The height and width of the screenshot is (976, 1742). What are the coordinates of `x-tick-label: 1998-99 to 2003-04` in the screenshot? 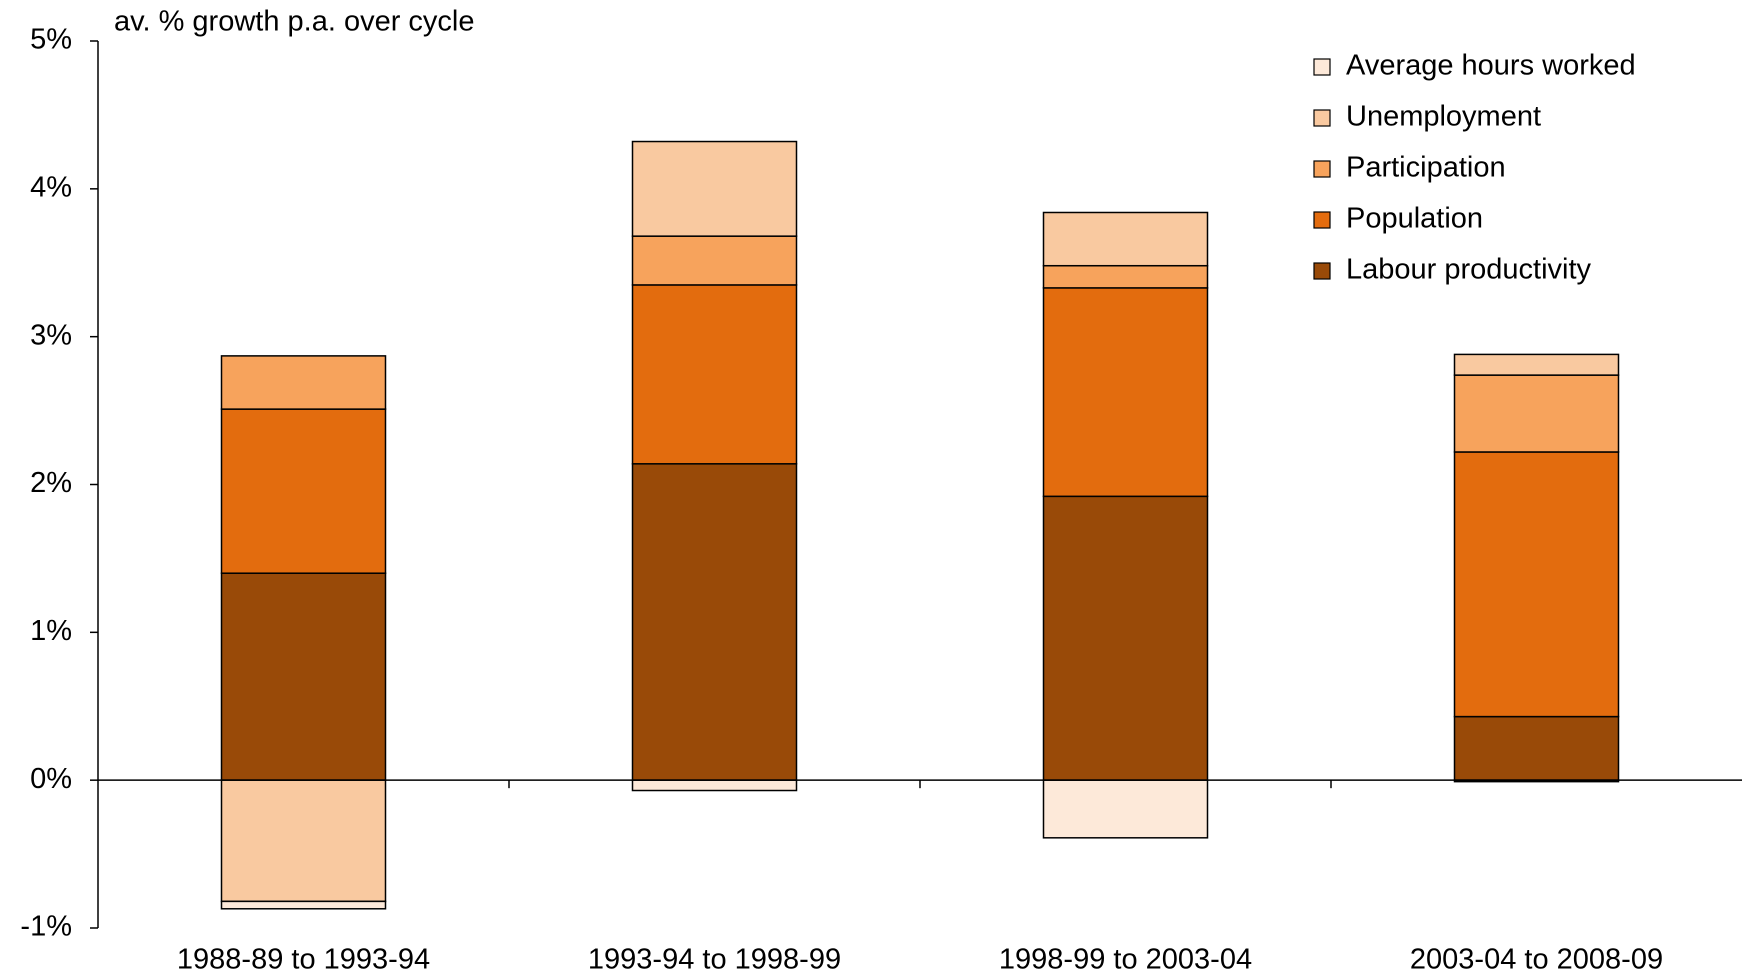 It's located at (1125, 960).